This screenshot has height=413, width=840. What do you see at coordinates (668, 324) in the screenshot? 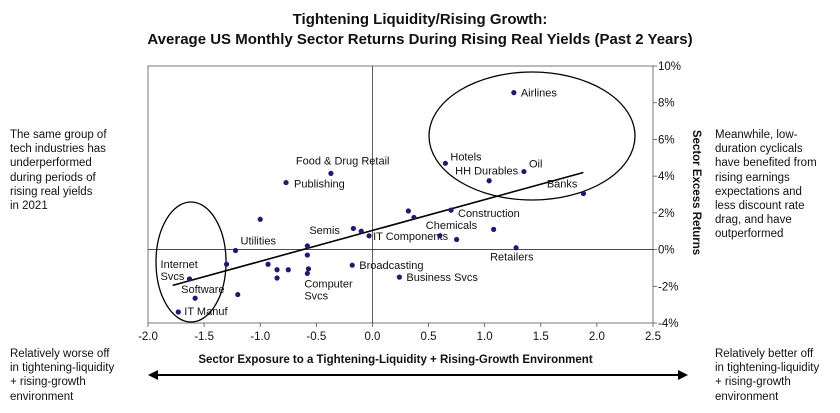
I see `y-tick-label: -4%` at bounding box center [668, 324].